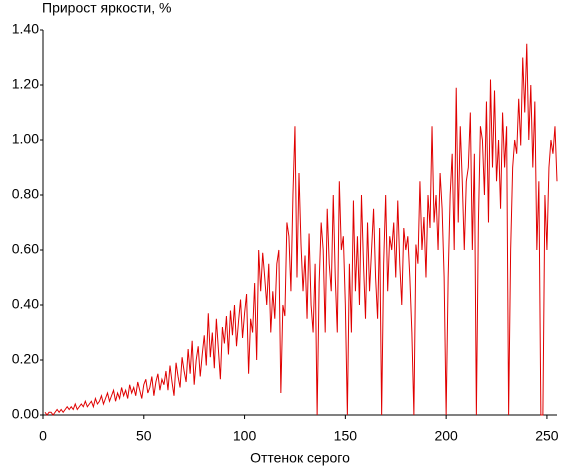 This screenshot has height=469, width=561. What do you see at coordinates (43, 436) in the screenshot?
I see `x-tick-label: 0` at bounding box center [43, 436].